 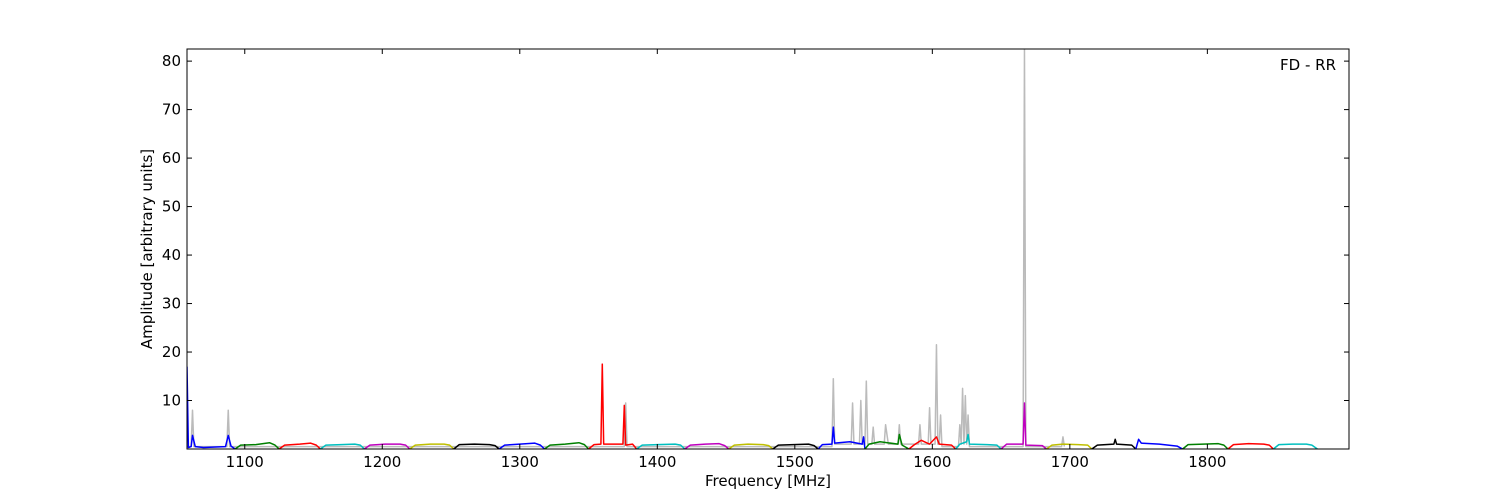 I want to click on y-tick-label: 20, so click(x=171, y=352).